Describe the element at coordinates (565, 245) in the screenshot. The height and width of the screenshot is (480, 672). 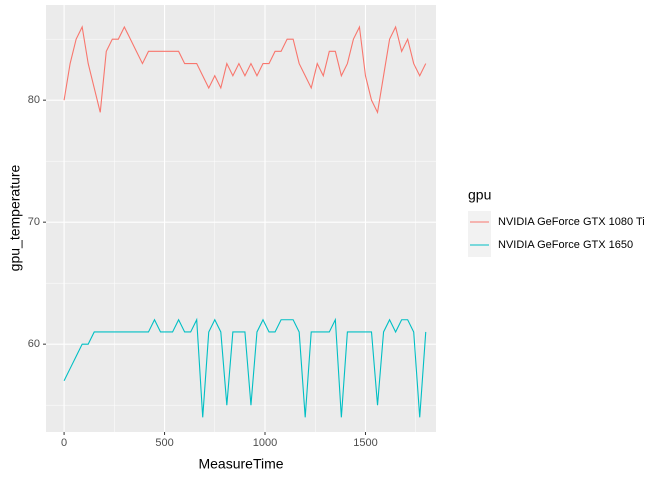
I see `legend-label: NVIDIA GeForce GTX 1650` at that location.